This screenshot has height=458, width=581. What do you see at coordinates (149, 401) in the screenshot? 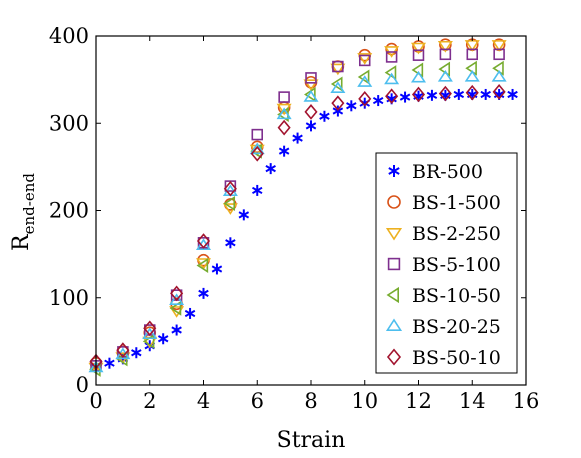
I see `x-tick-label: 2` at bounding box center [149, 401].